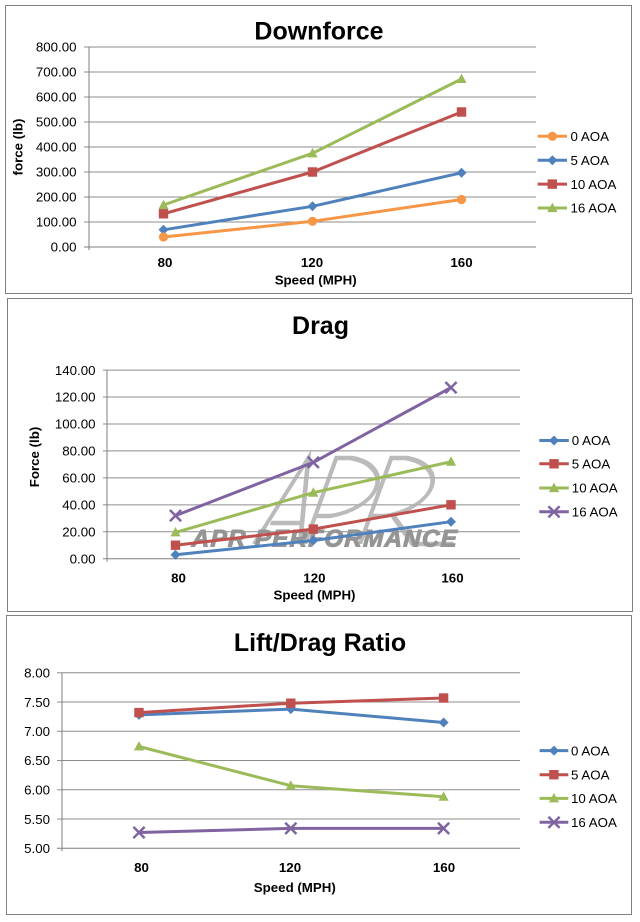  Describe the element at coordinates (78, 505) in the screenshot. I see `svg-text: 40.00` at that location.